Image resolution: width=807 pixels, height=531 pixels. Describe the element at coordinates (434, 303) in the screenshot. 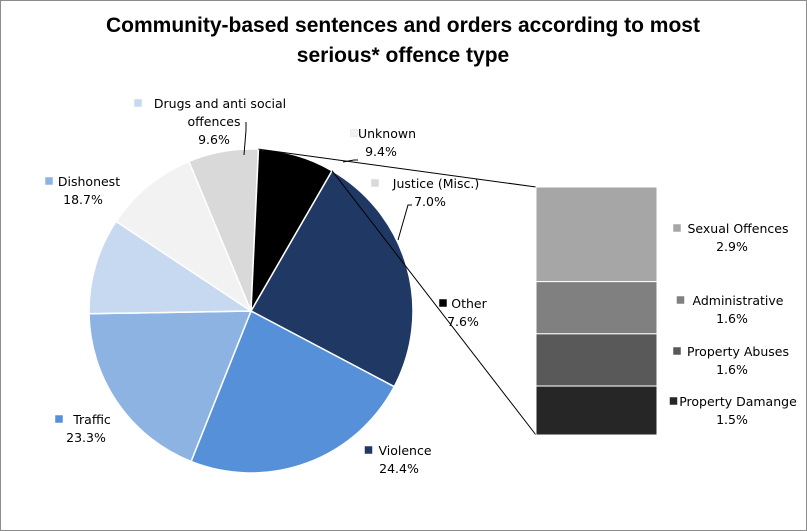

I see `connector-line-bottom` at that location.